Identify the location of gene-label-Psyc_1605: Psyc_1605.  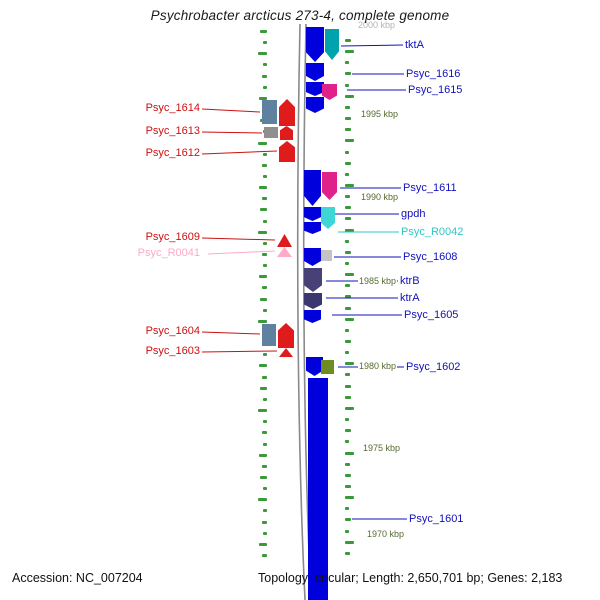
(431, 315).